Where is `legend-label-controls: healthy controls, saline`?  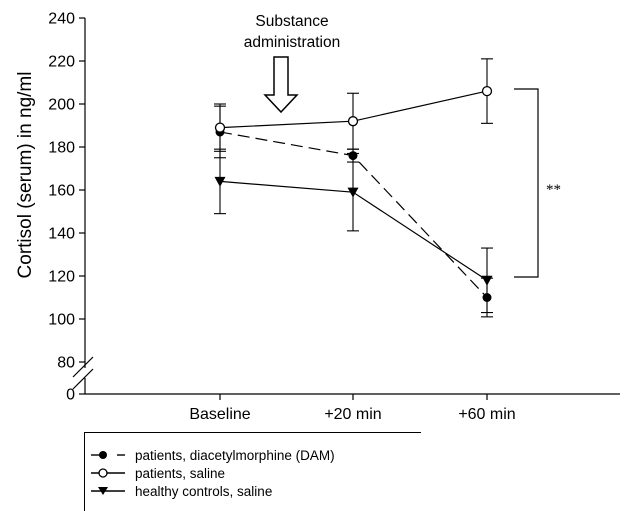
legend-label-controls: healthy controls, saline is located at coordinates (204, 491).